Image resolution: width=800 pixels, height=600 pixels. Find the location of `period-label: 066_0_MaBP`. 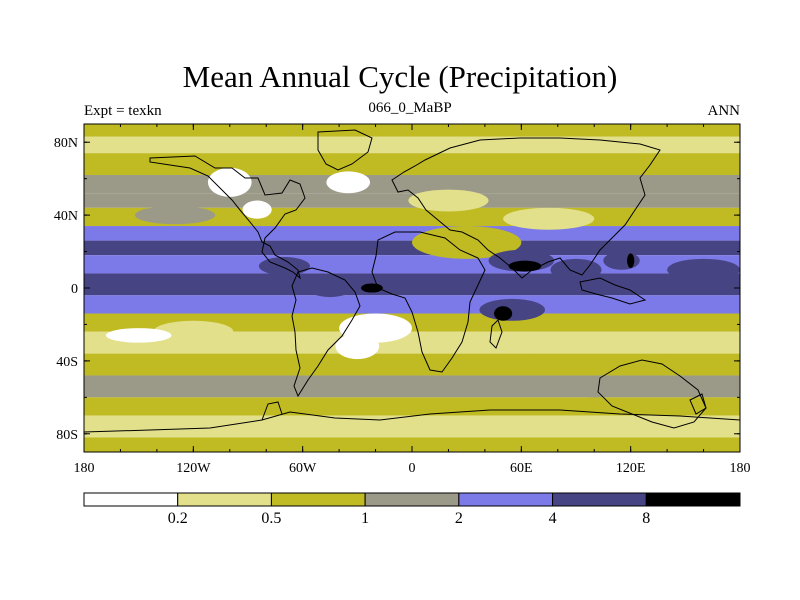

period-label: 066_0_MaBP is located at coordinates (410, 108).